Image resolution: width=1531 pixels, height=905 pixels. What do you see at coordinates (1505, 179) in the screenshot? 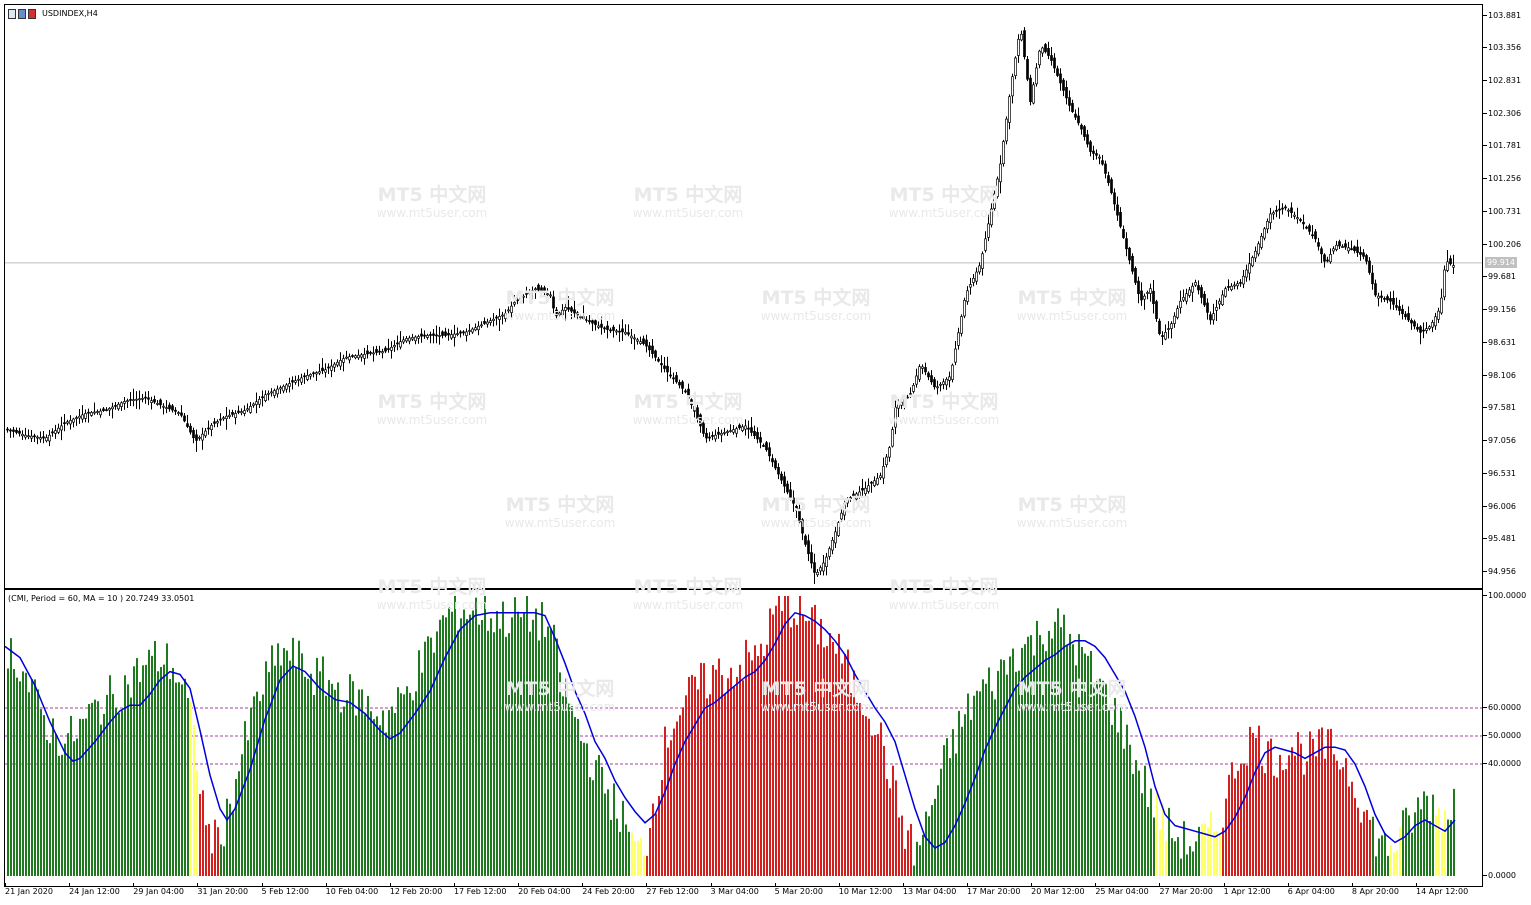
I see `price-tick-label: 101.256` at bounding box center [1505, 179].